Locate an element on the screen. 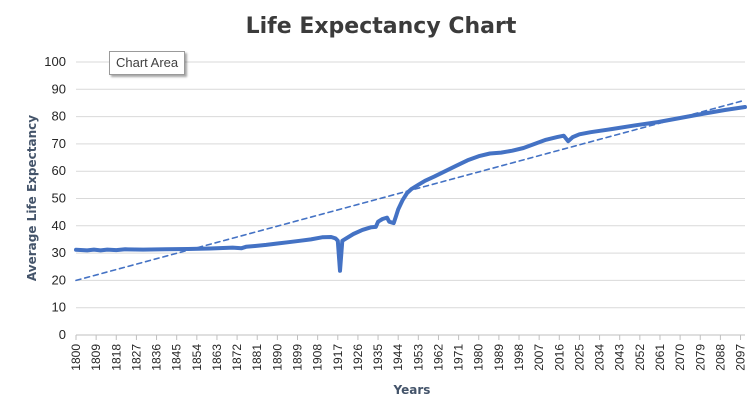  y-tick-label: 80 is located at coordinates (59, 116).